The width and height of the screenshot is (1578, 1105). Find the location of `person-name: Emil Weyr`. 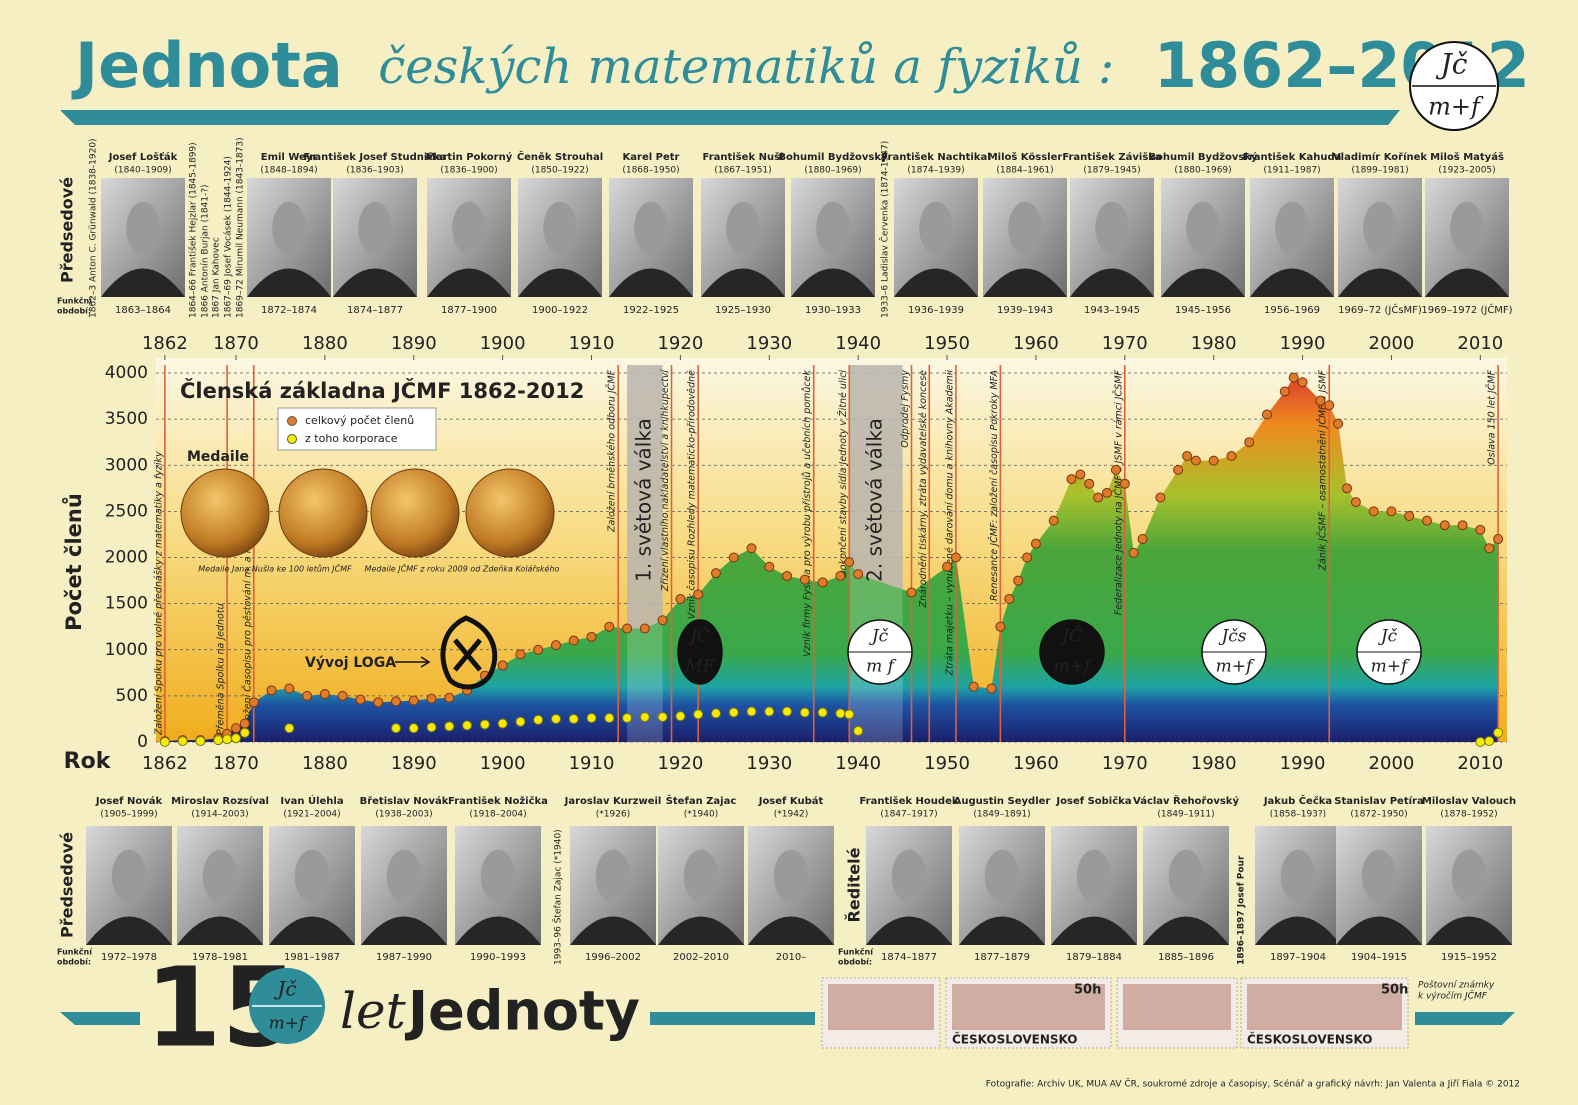

person-name: Emil Weyr is located at coordinates (289, 157).